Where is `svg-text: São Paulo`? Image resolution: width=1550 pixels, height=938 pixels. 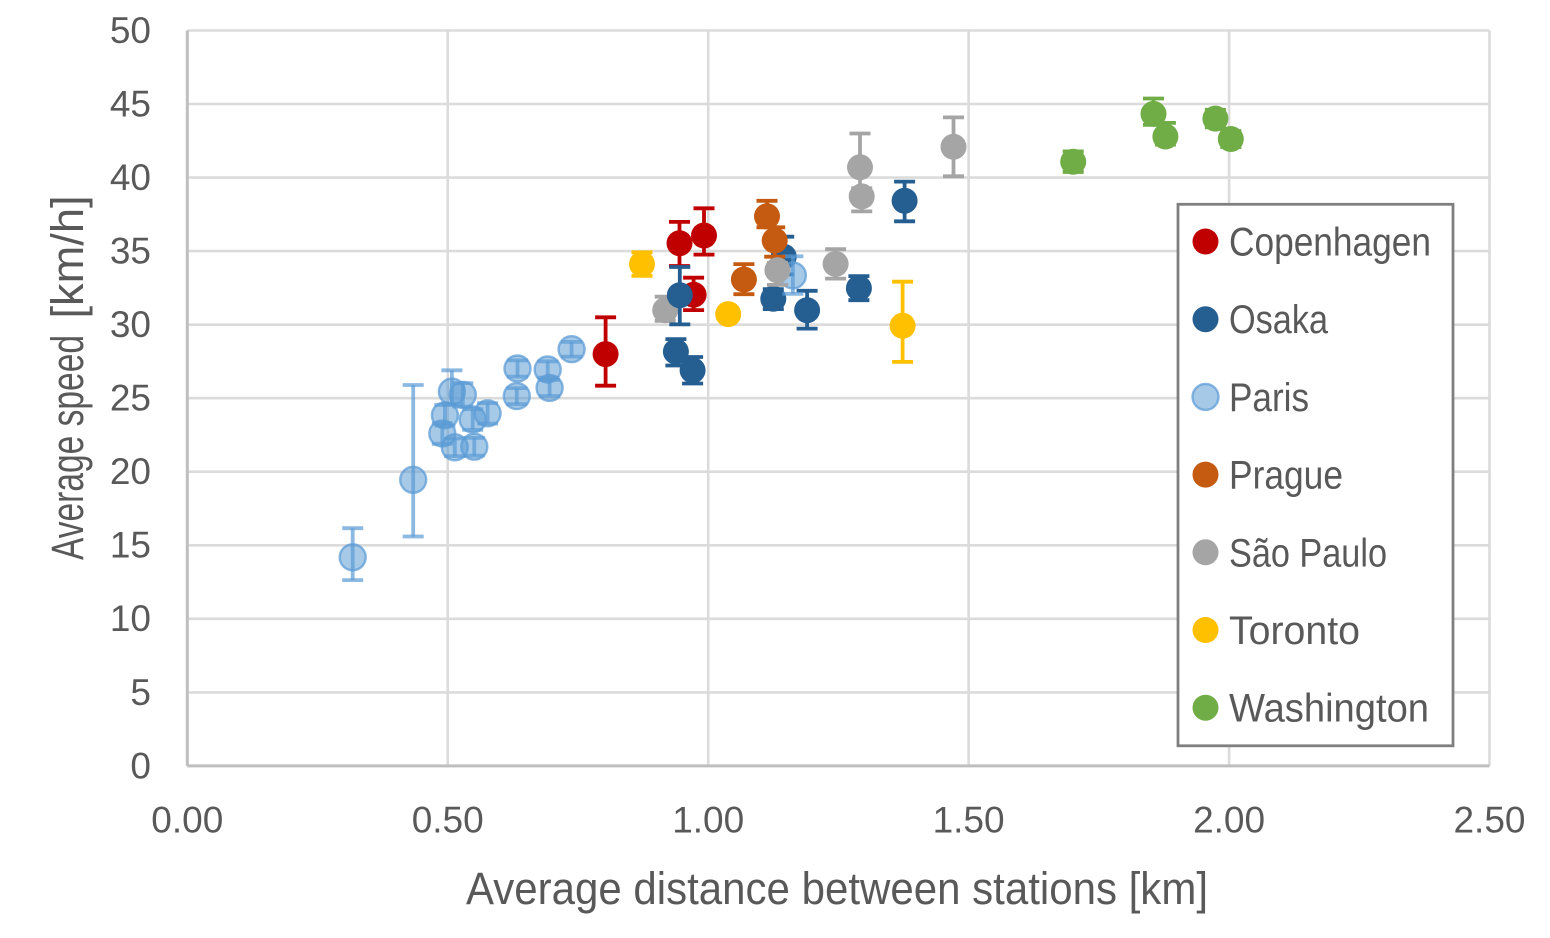 svg-text: São Paulo is located at coordinates (1308, 553).